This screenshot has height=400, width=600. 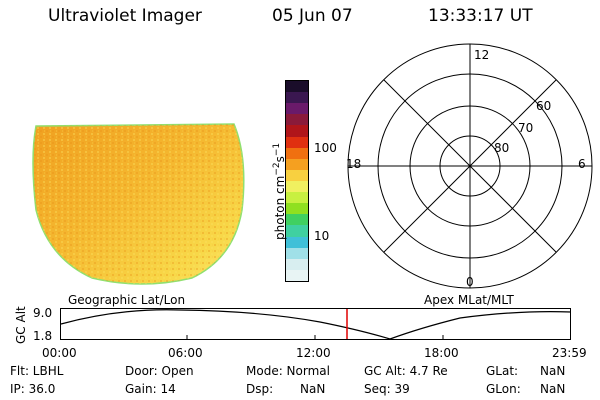 What do you see at coordinates (127, 300) in the screenshot?
I see `geographic-label: Geographic Lat/Lon` at bounding box center [127, 300].